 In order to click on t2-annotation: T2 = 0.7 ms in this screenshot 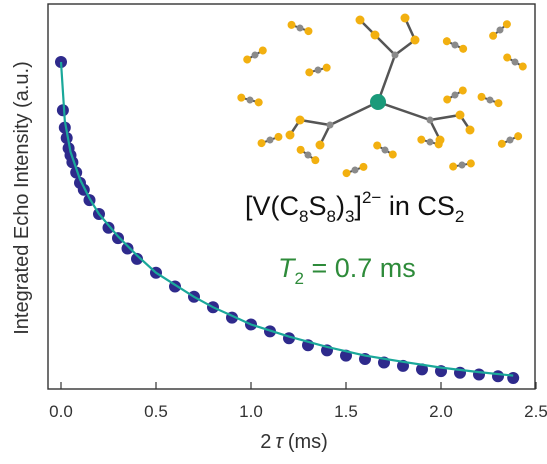, I will do `click(347, 270)`.